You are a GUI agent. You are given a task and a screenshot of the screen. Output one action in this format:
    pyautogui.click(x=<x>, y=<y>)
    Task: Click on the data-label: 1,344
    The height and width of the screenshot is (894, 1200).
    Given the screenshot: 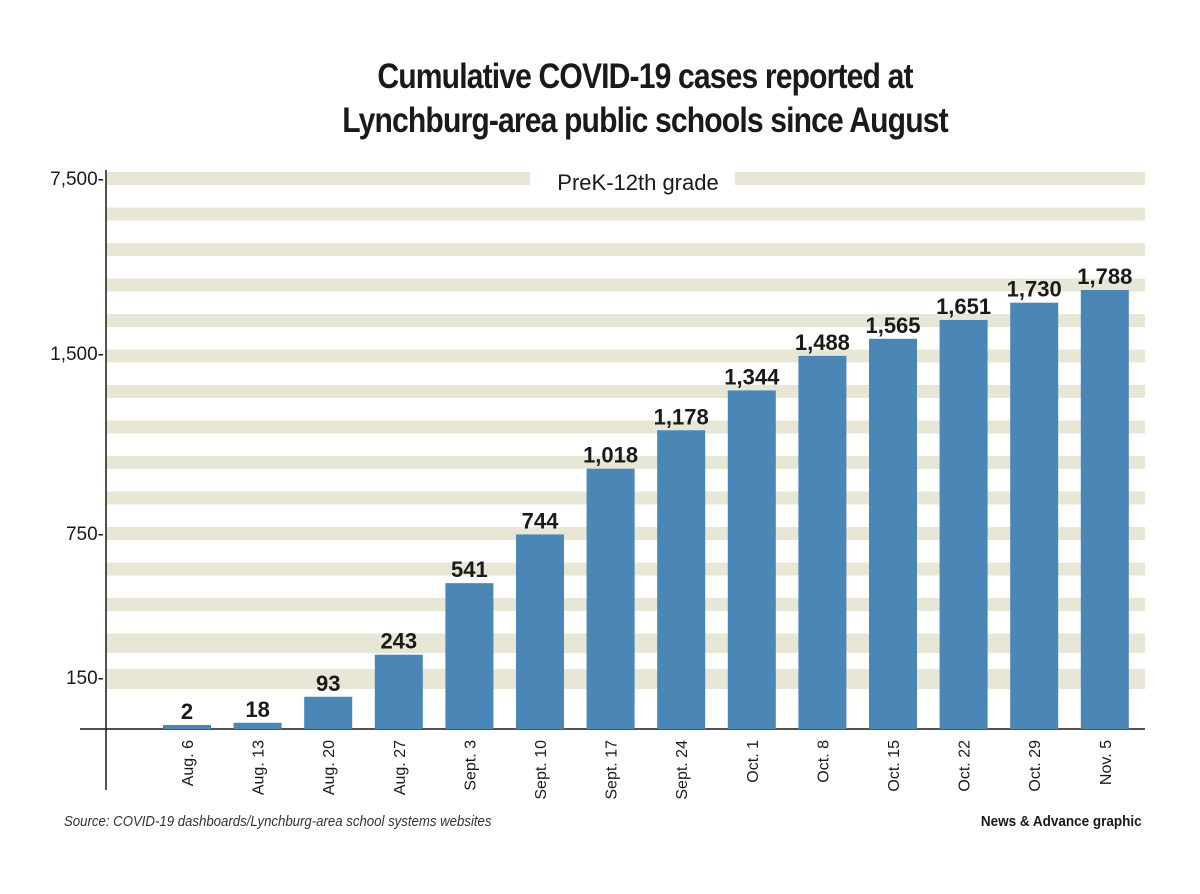 What is the action you would take?
    pyautogui.click(x=752, y=376)
    